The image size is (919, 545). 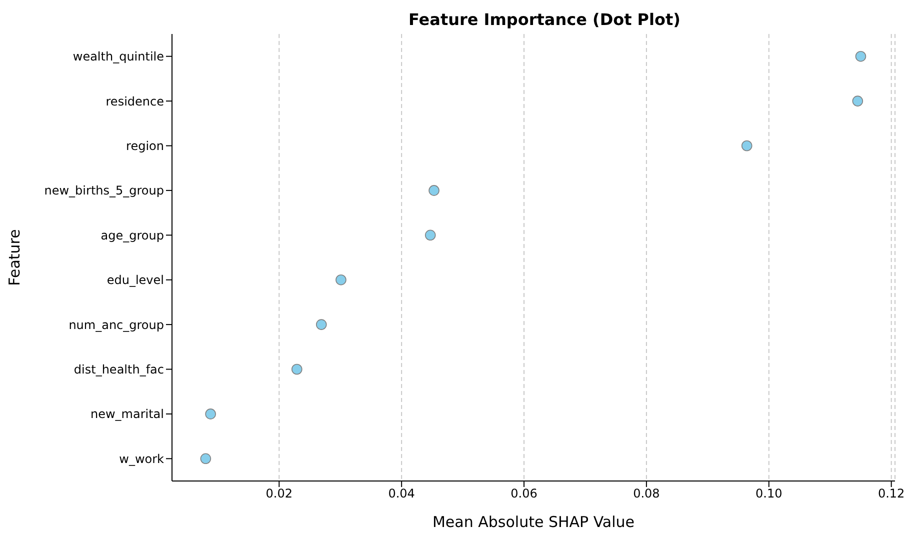 What do you see at coordinates (14, 257) in the screenshot?
I see `y-axis-title: Feature` at bounding box center [14, 257].